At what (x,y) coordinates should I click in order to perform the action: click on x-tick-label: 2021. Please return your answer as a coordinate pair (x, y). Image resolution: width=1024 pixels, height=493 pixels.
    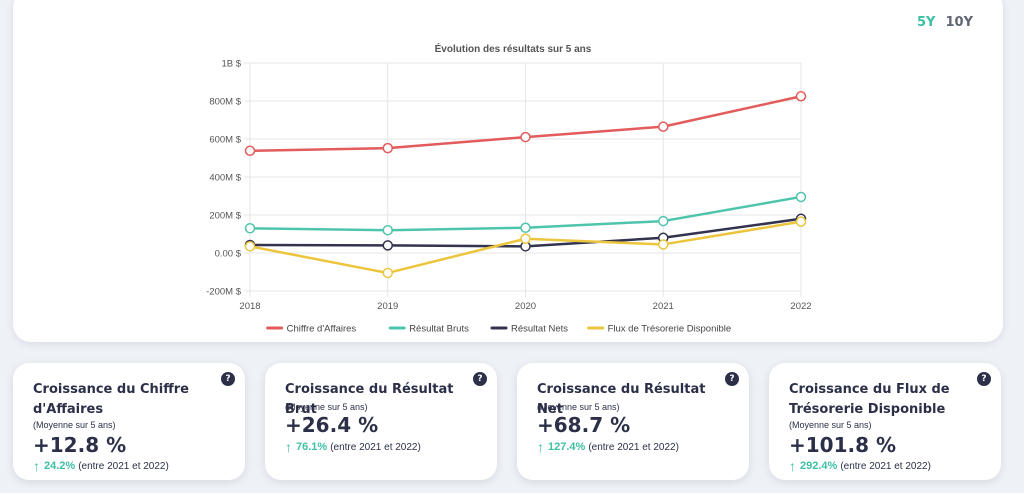
    Looking at the image, I should click on (663, 306).